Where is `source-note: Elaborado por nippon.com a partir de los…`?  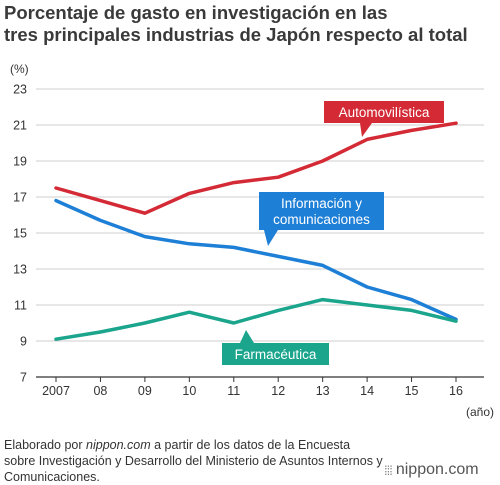
source-note: Elaborado por nippon.com a partir de los… is located at coordinates (194, 461).